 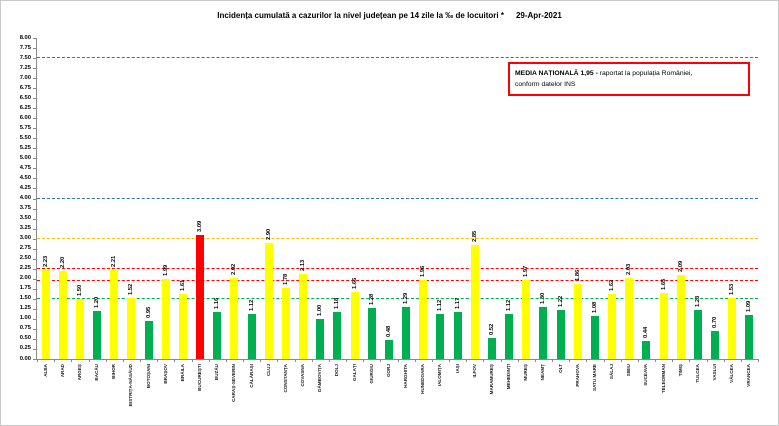 I want to click on bar-BIHOR, so click(x=114, y=314).